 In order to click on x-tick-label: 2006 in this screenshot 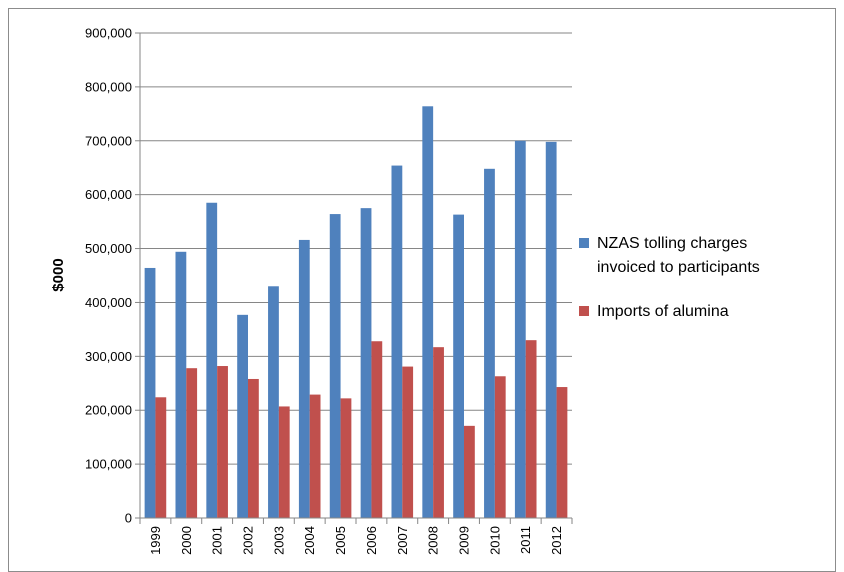, I will do `click(371, 540)`.